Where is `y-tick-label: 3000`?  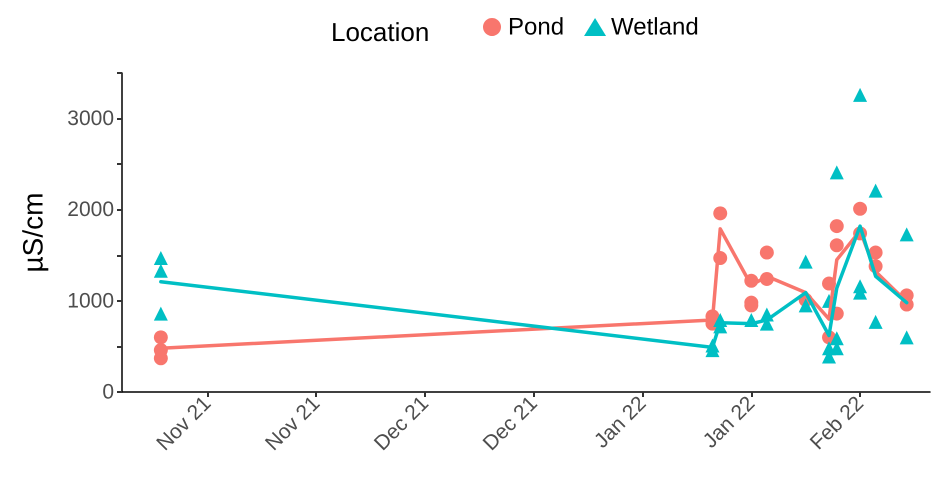 y-tick-label: 3000 is located at coordinates (90, 118).